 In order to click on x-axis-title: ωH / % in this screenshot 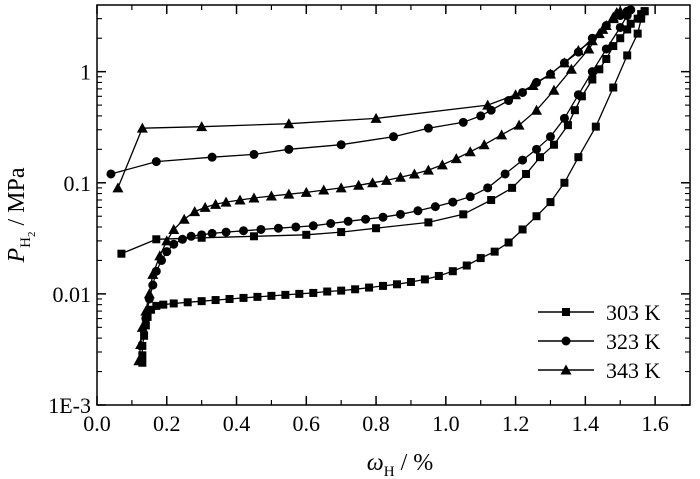, I will do `click(400, 464)`.